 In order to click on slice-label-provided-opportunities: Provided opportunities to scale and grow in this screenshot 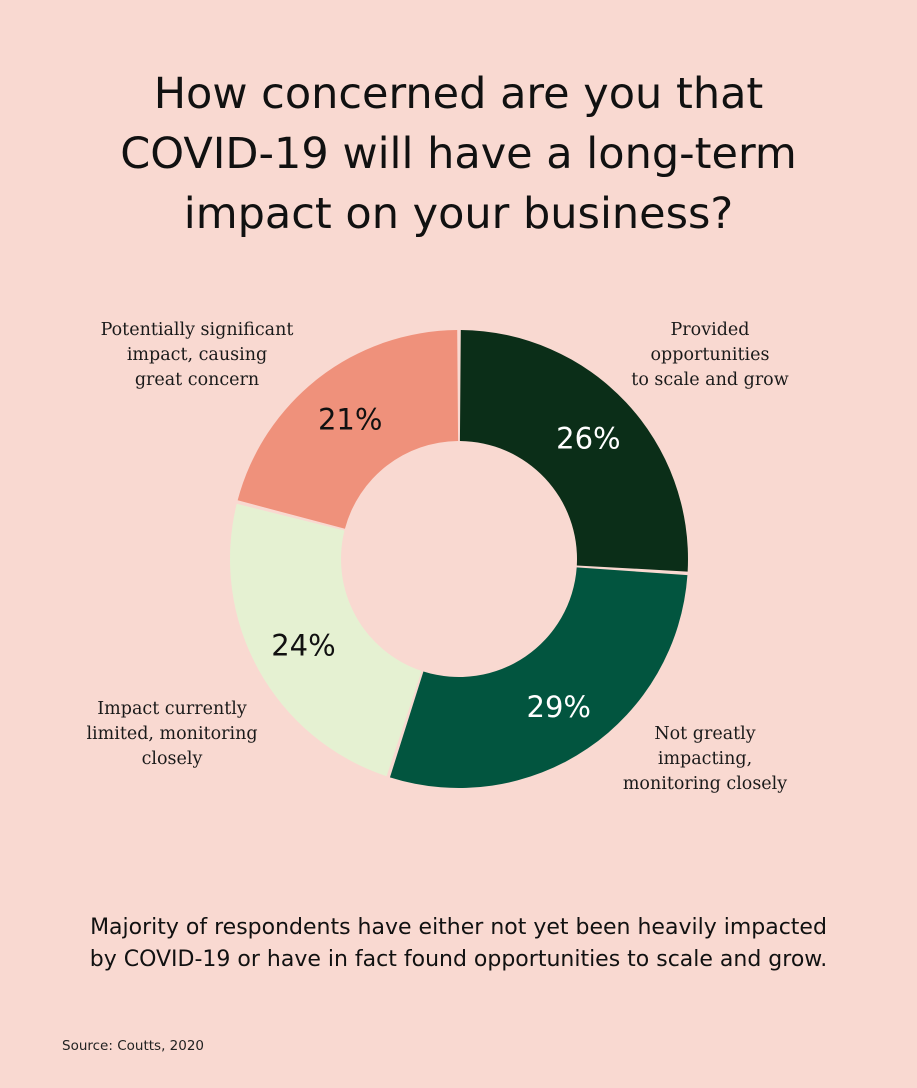, I will do `click(710, 355)`.